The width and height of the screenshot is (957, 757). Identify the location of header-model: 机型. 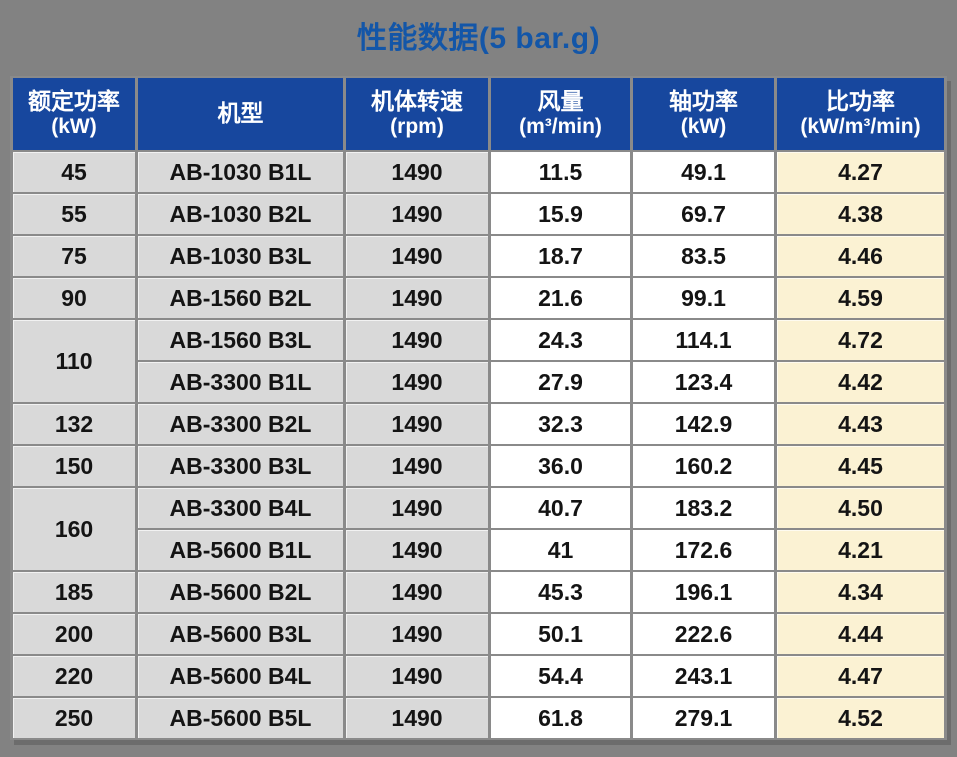
(240, 114).